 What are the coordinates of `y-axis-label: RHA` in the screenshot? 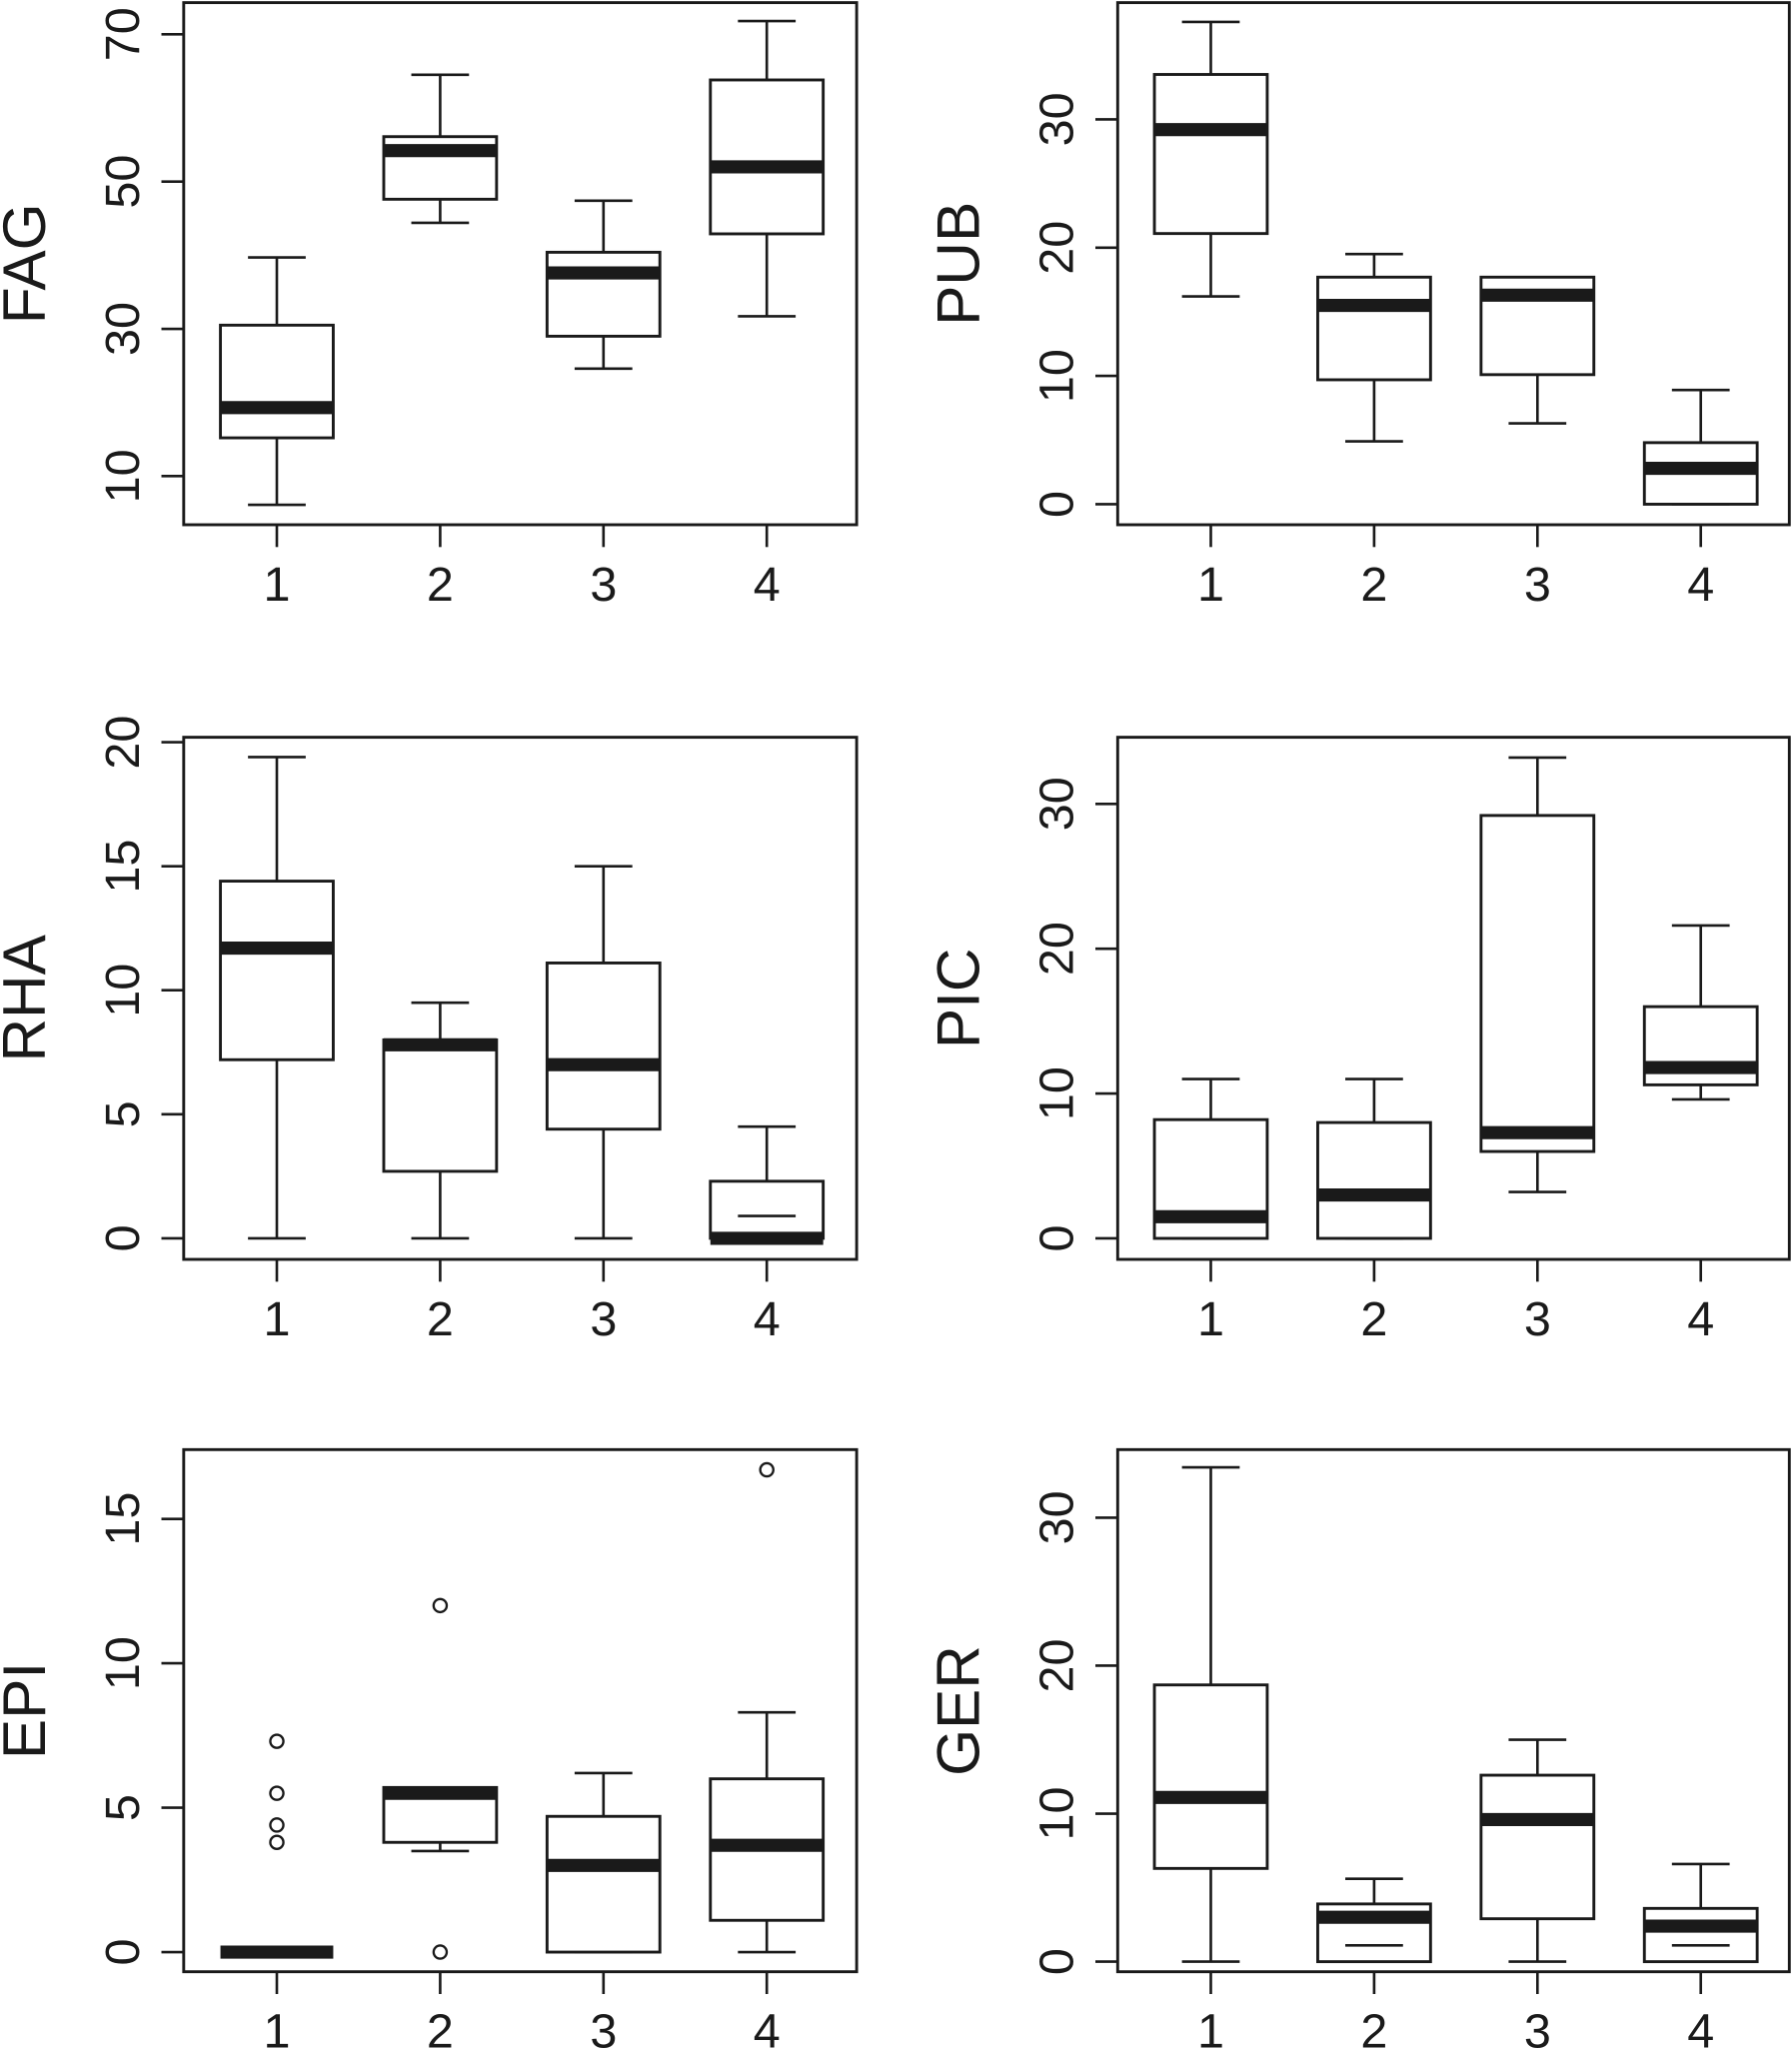 It's located at (29, 998).